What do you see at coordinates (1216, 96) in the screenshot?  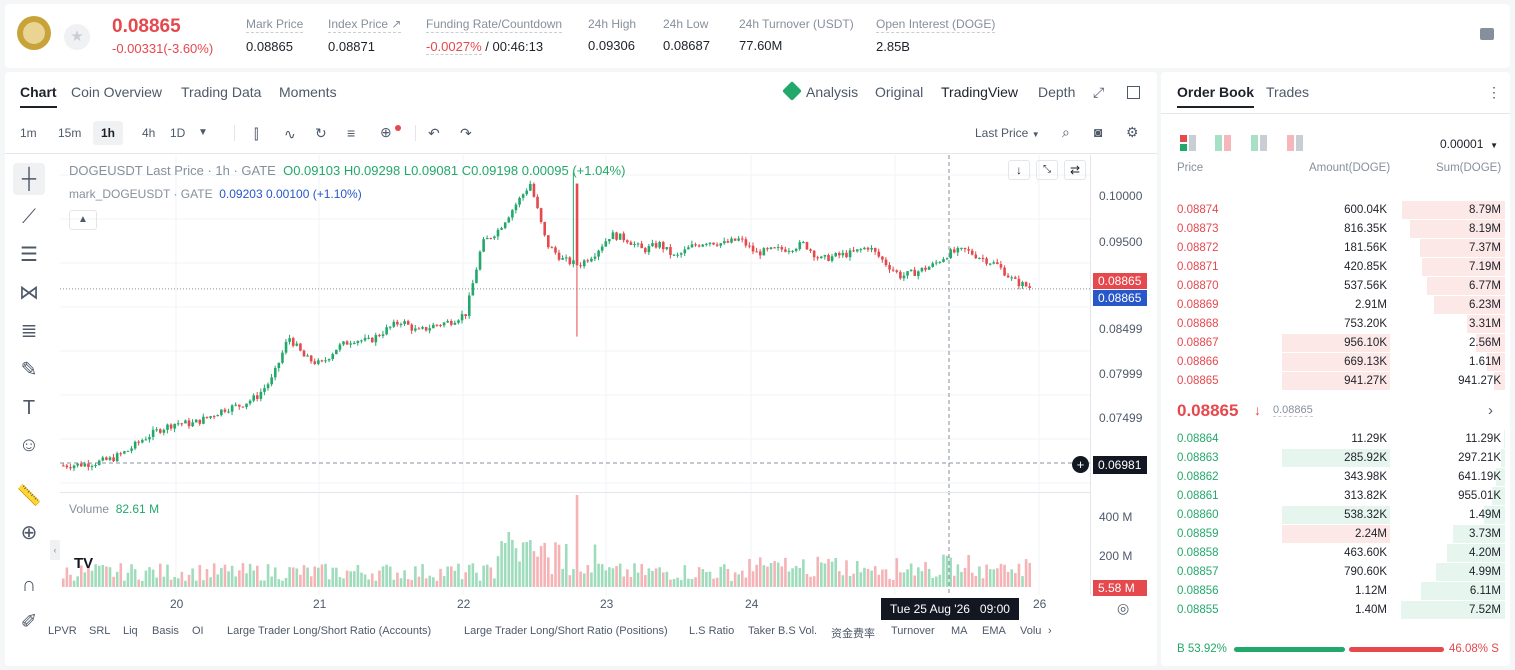 I see `tab-order-book: Order Book` at bounding box center [1216, 96].